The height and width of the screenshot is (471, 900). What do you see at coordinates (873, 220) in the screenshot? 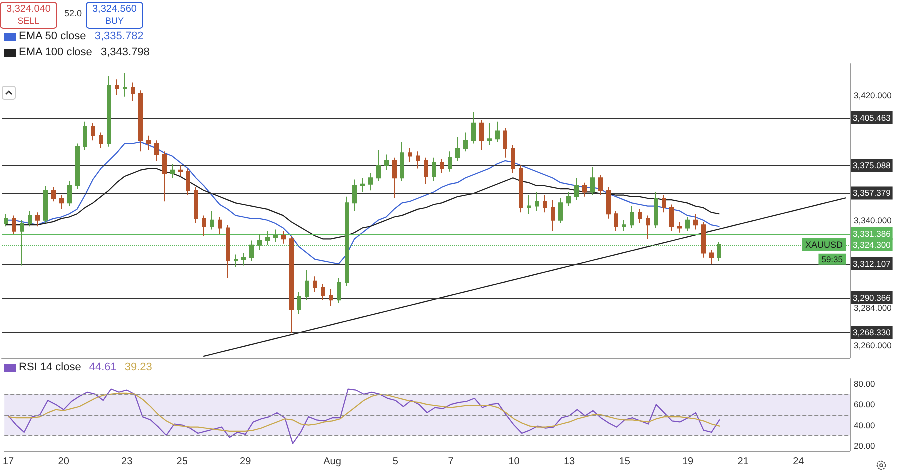
I see `y-tick-label: 3,340.000` at bounding box center [873, 220].